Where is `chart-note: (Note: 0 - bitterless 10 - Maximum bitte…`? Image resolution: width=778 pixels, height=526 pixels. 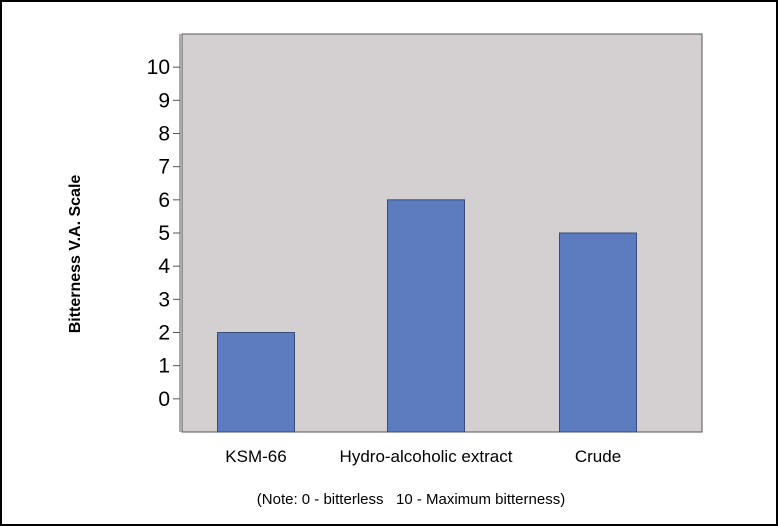
chart-note: (Note: 0 - bitterless 10 - Maximum bitte… is located at coordinates (411, 499).